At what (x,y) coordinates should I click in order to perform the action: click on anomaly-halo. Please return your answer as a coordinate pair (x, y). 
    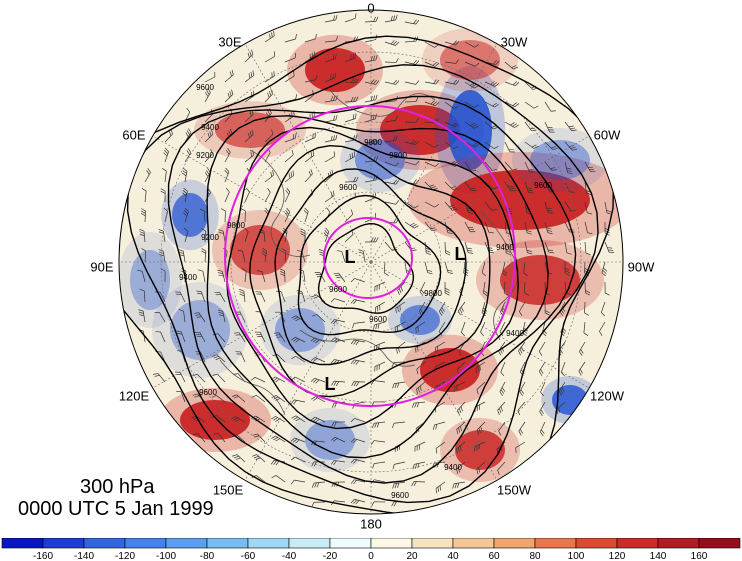
    Looking at the image, I should click on (150, 280).